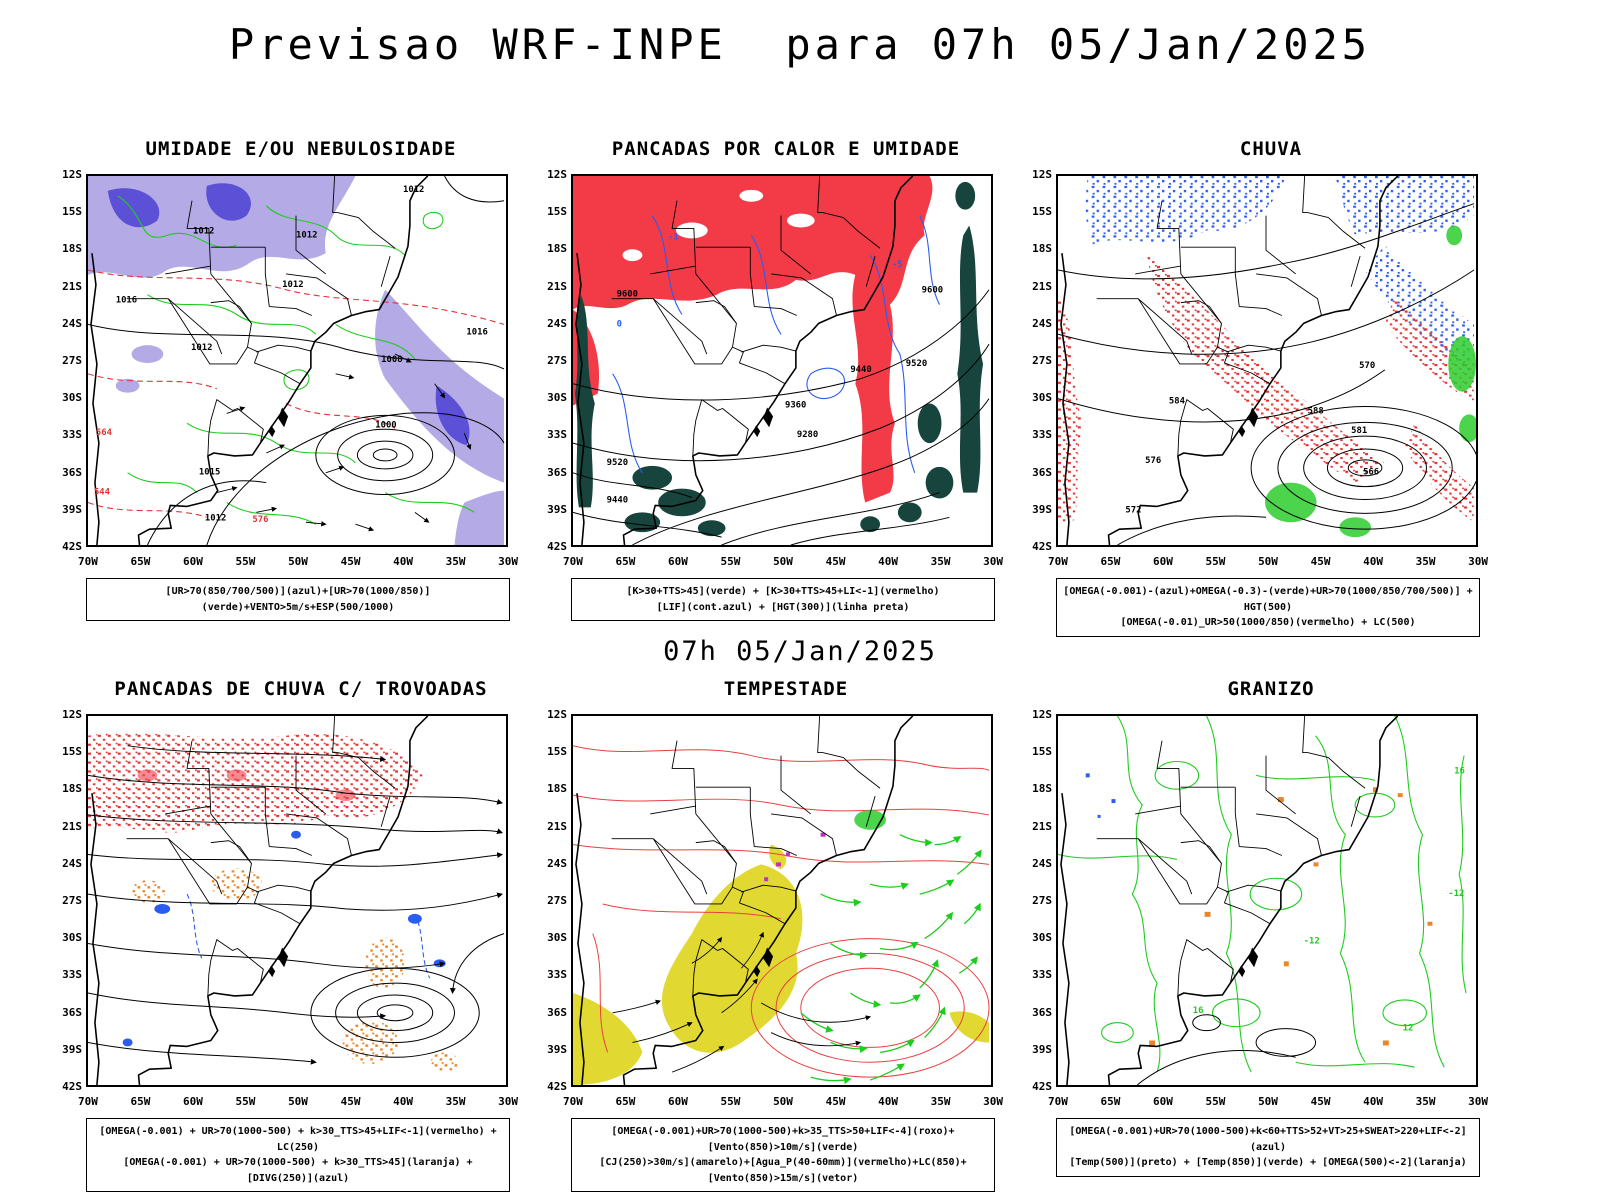 The image size is (1600, 1200). Describe the element at coordinates (301, 149) in the screenshot. I see `panel-title: UMIDADE E/OU NEBULOSIDADE` at that location.